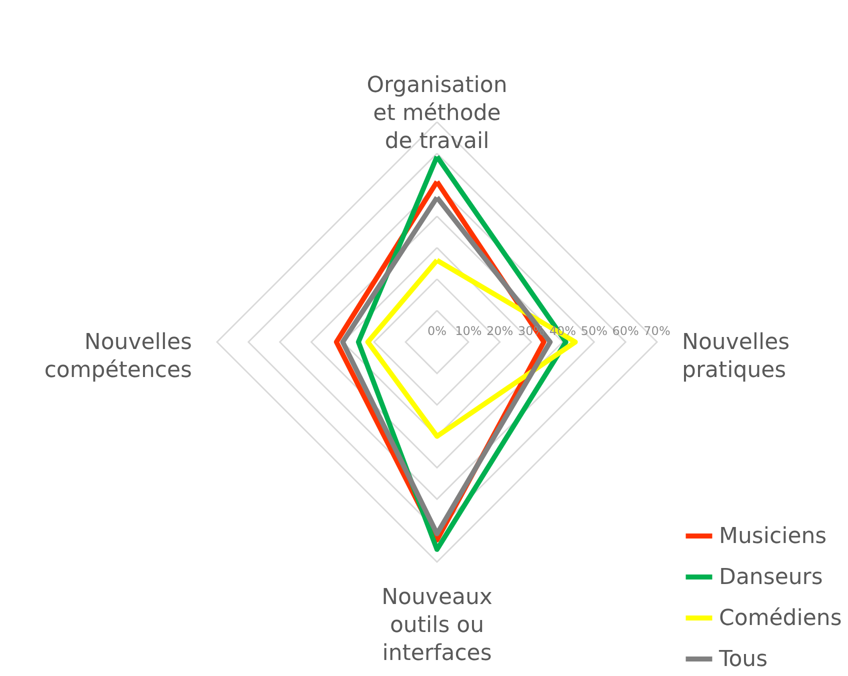 The width and height of the screenshot is (848, 676). I want to click on y-tick-label: 10%, so click(468, 331).